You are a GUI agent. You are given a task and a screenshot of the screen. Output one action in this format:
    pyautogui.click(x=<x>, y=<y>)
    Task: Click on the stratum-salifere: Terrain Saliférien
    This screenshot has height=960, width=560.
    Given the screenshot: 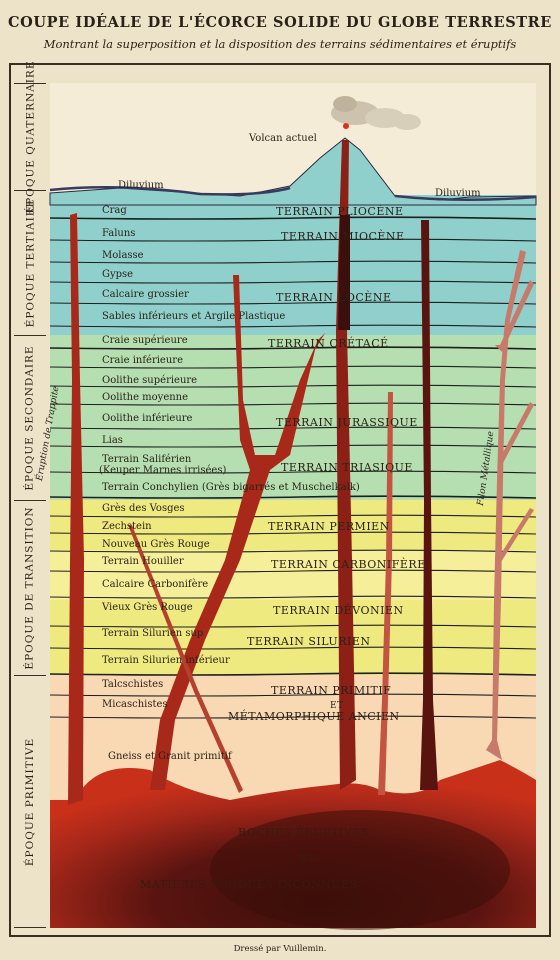 What is the action you would take?
    pyautogui.click(x=147, y=459)
    